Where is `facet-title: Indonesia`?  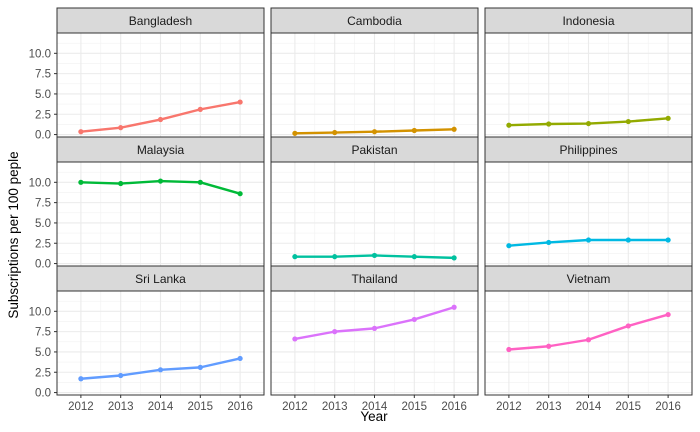
facet-title: Indonesia is located at coordinates (588, 21).